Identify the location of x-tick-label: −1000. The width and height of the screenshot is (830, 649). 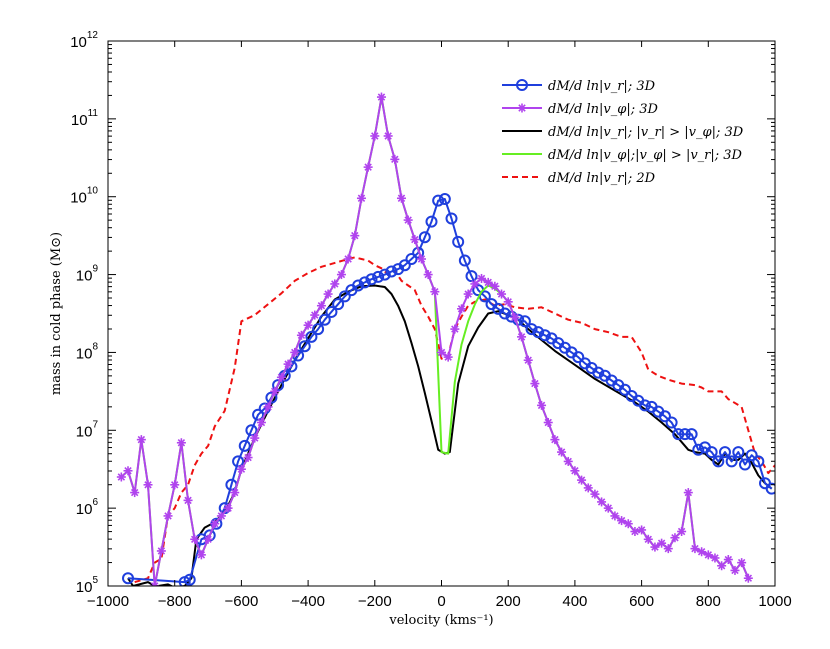
(108, 601).